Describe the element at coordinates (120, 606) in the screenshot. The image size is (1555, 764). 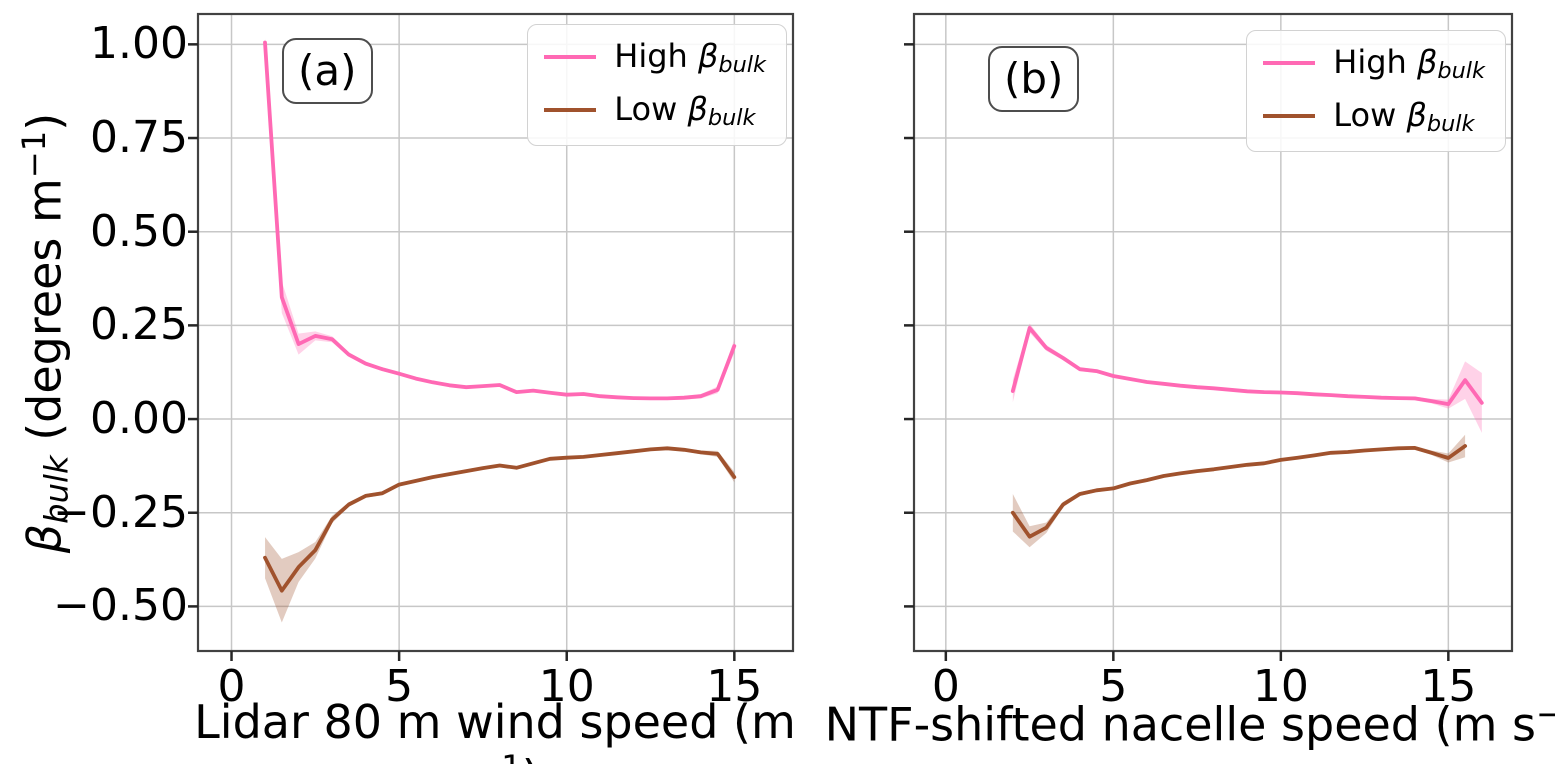
I see `y-tick-label: −0.50` at that location.